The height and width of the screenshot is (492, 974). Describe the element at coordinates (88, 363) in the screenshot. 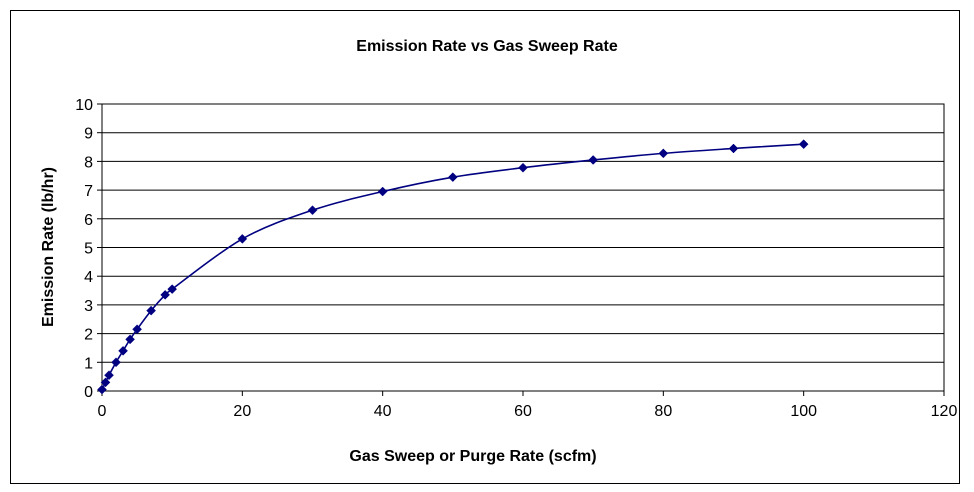

I see `y-tick-label: 1` at that location.